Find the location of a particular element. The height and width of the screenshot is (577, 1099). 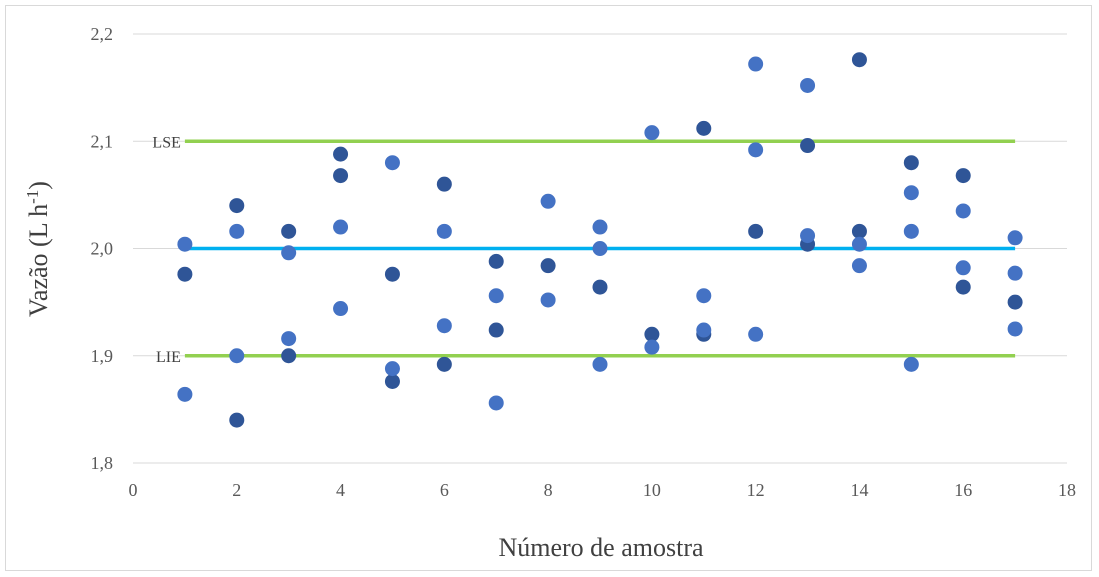

reference-line-label: LIE is located at coordinates (168, 357).